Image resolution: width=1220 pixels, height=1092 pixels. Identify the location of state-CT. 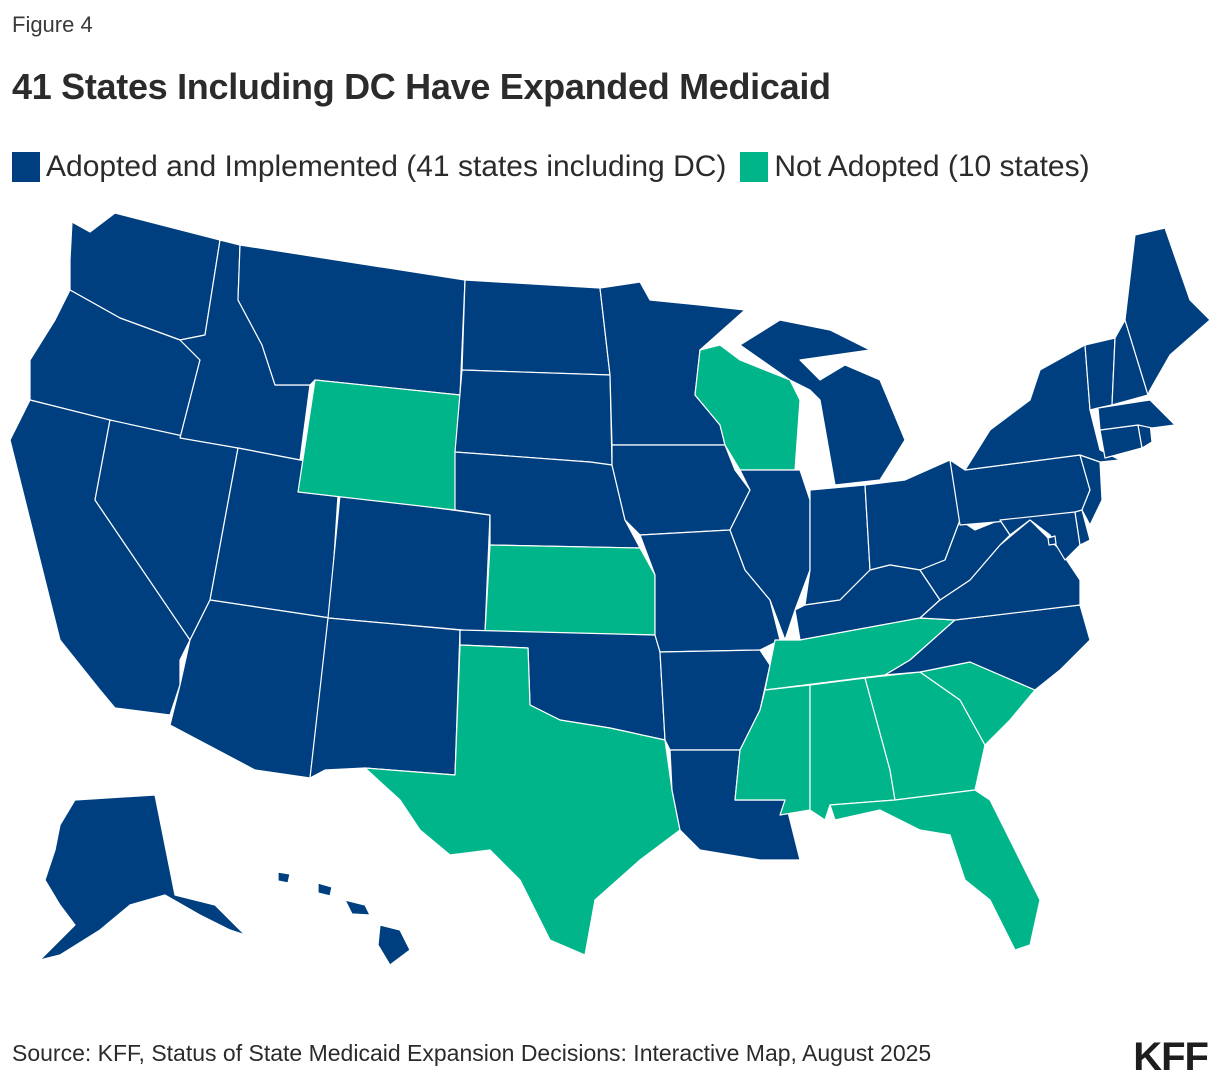
(1121, 441).